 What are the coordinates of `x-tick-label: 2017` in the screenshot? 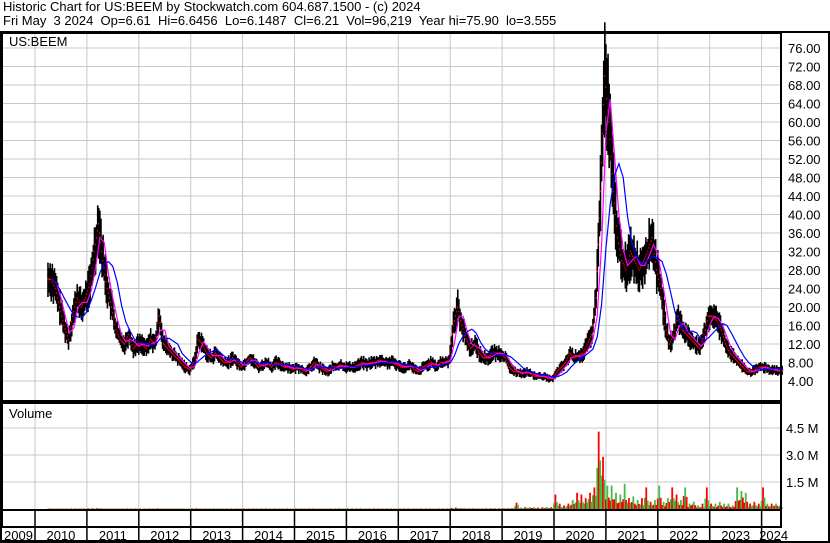 It's located at (424, 535).